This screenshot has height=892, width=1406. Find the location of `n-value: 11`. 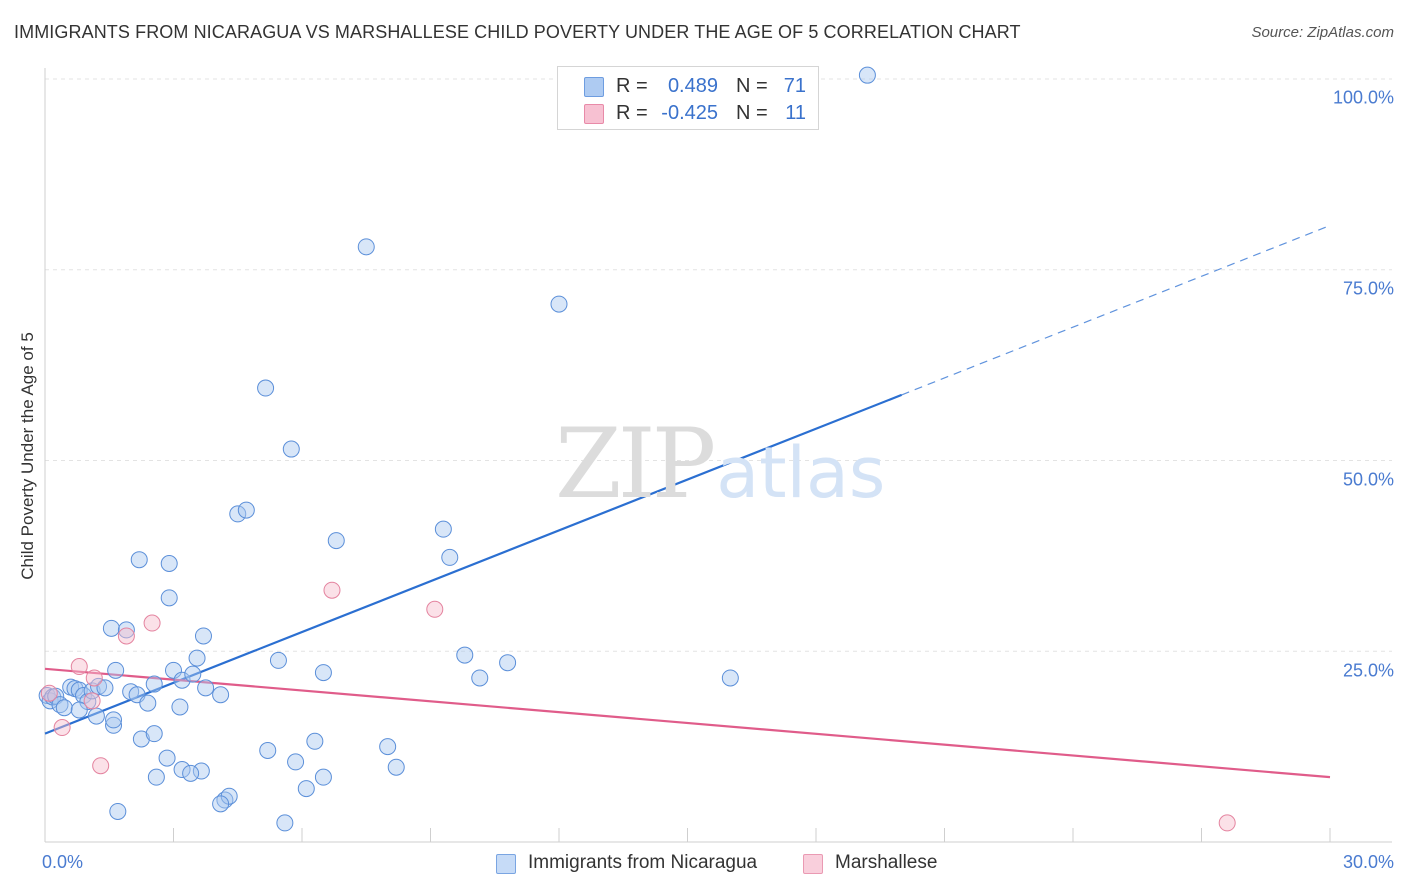

n-value: 11 is located at coordinates (795, 113).